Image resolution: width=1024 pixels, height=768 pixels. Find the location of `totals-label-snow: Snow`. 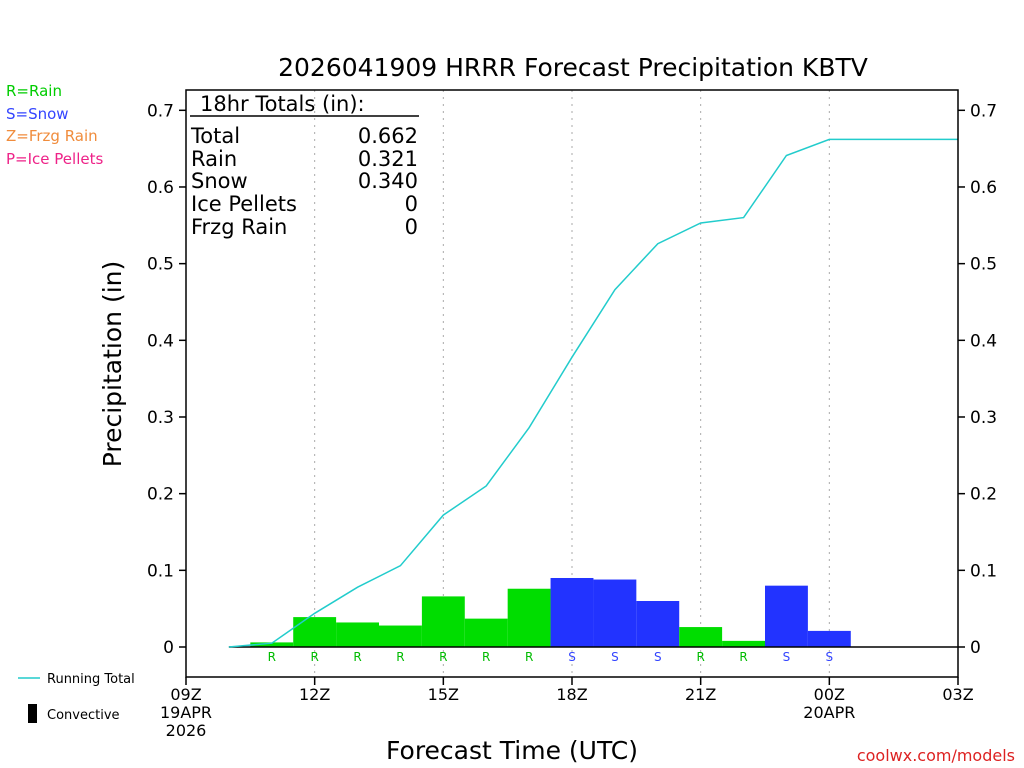

totals-label-snow: Snow is located at coordinates (219, 181).